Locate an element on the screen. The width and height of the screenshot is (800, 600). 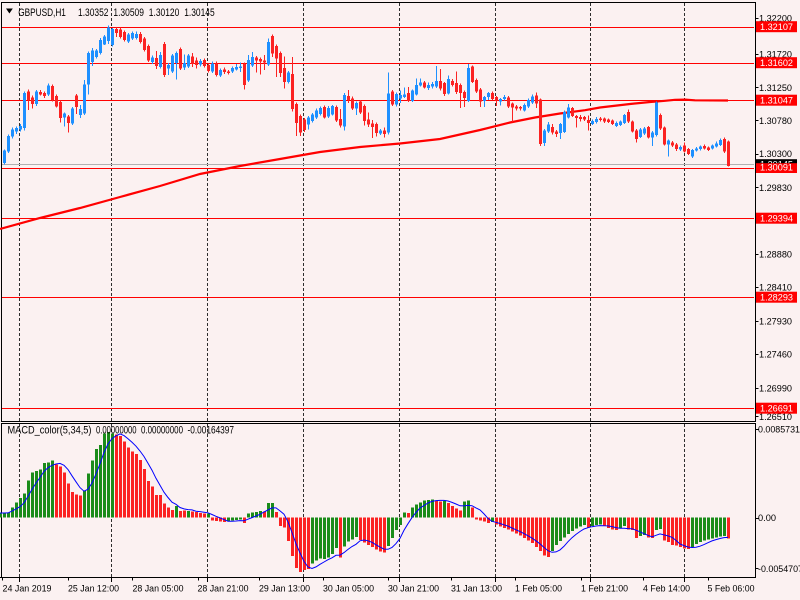
svg-text: 1.26990 is located at coordinates (775, 388).